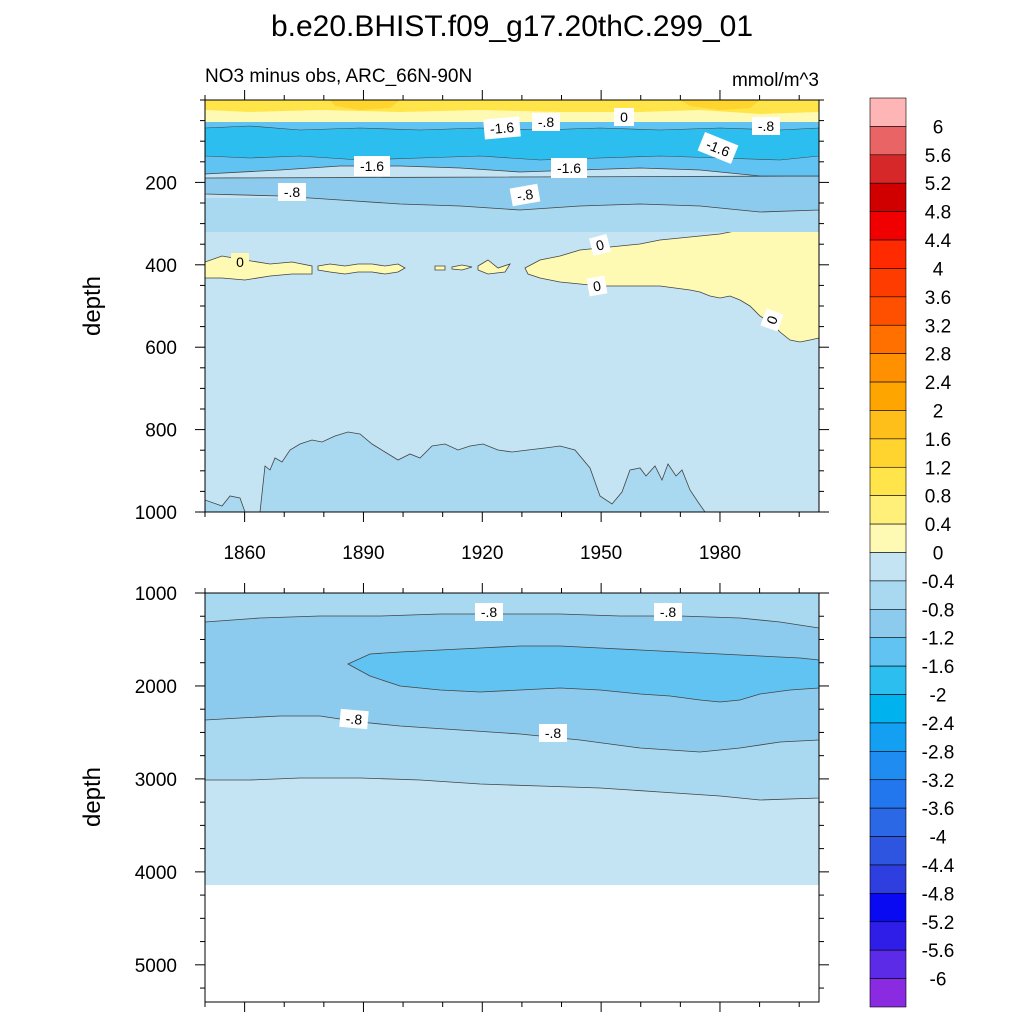  Describe the element at coordinates (938, 866) in the screenshot. I see `colorbar-label: -4.4` at that location.